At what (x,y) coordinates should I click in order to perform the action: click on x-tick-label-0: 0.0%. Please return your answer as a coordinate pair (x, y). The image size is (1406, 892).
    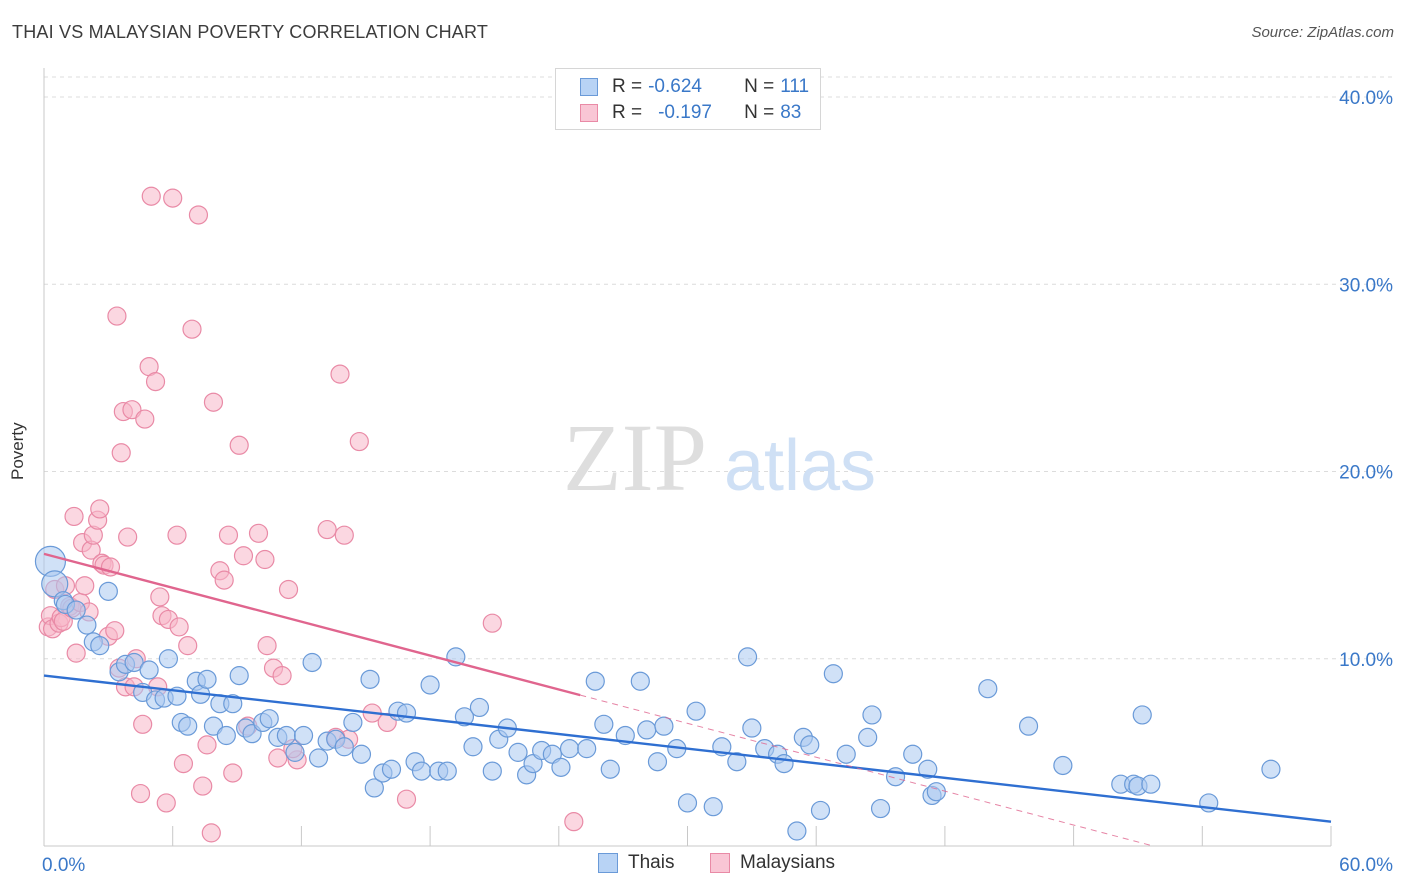
    Looking at the image, I should click on (63, 865).